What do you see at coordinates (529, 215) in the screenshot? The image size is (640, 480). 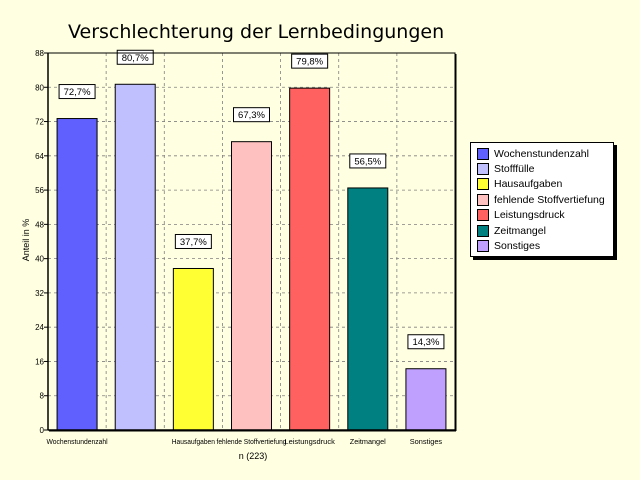 I see `legend-label: Leistungsdruck` at bounding box center [529, 215].